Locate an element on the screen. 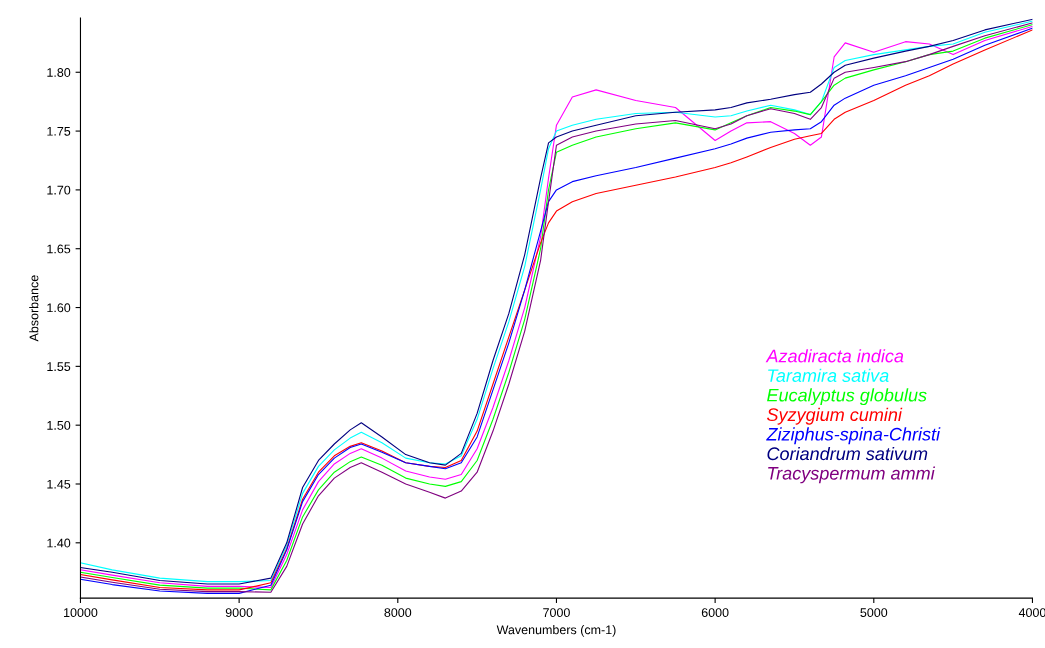  text: Eucalyptus globulus is located at coordinates (847, 397).